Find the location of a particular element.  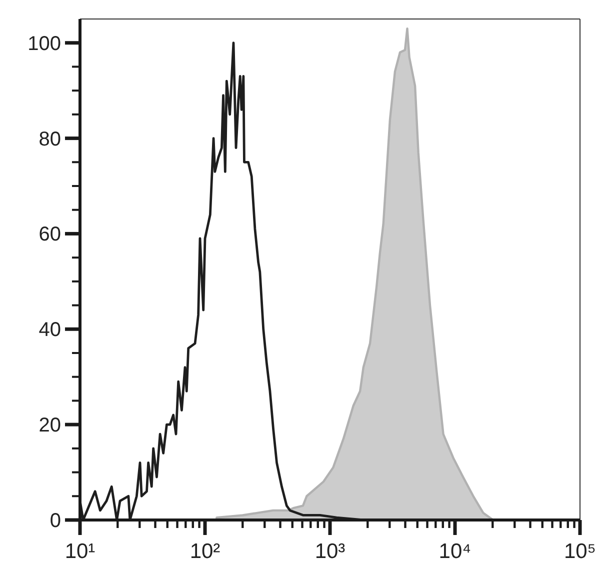

x-tick-label: 10¹ is located at coordinates (80, 551).